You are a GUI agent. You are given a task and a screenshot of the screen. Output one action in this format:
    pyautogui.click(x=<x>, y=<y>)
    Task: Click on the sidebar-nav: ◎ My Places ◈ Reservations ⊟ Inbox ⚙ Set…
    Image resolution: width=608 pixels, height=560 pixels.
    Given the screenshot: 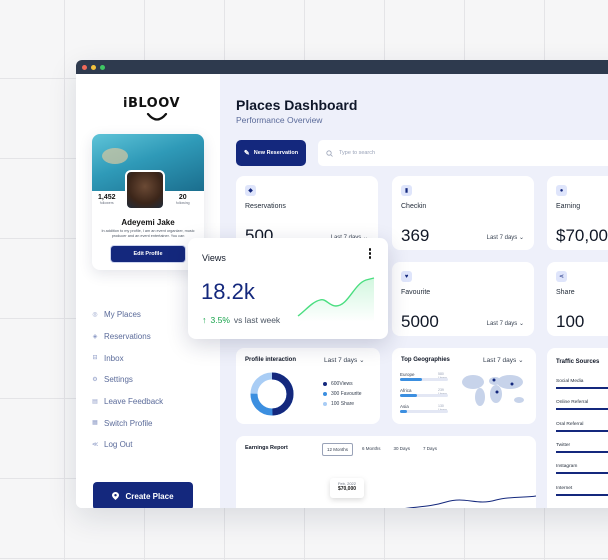 What is the action you would take?
    pyautogui.click(x=127, y=380)
    